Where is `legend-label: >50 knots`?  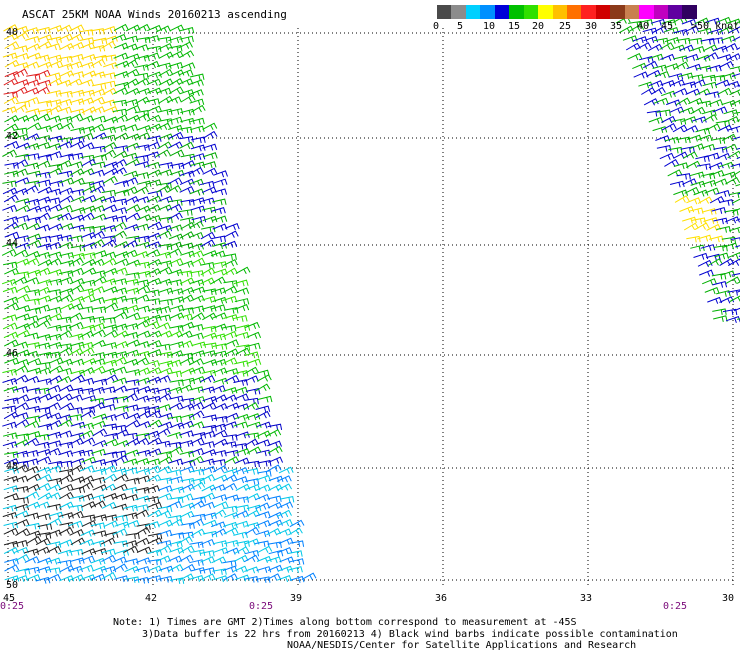 legend-label: >50 knots is located at coordinates (715, 26).